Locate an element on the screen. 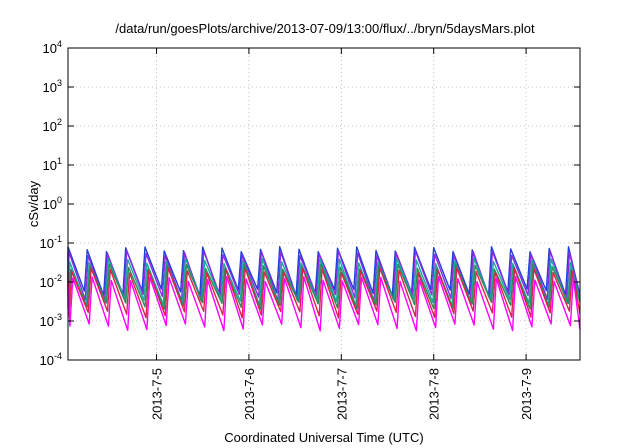 This screenshot has width=640, height=448. y-tick-label: 10² is located at coordinates (52, 125).